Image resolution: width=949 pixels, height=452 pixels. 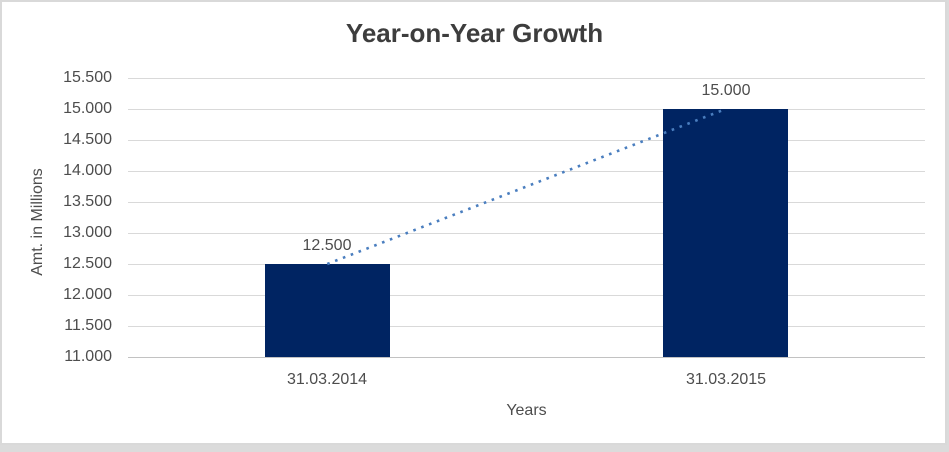 I want to click on y-tick-label: 12.500, so click(x=87, y=263).